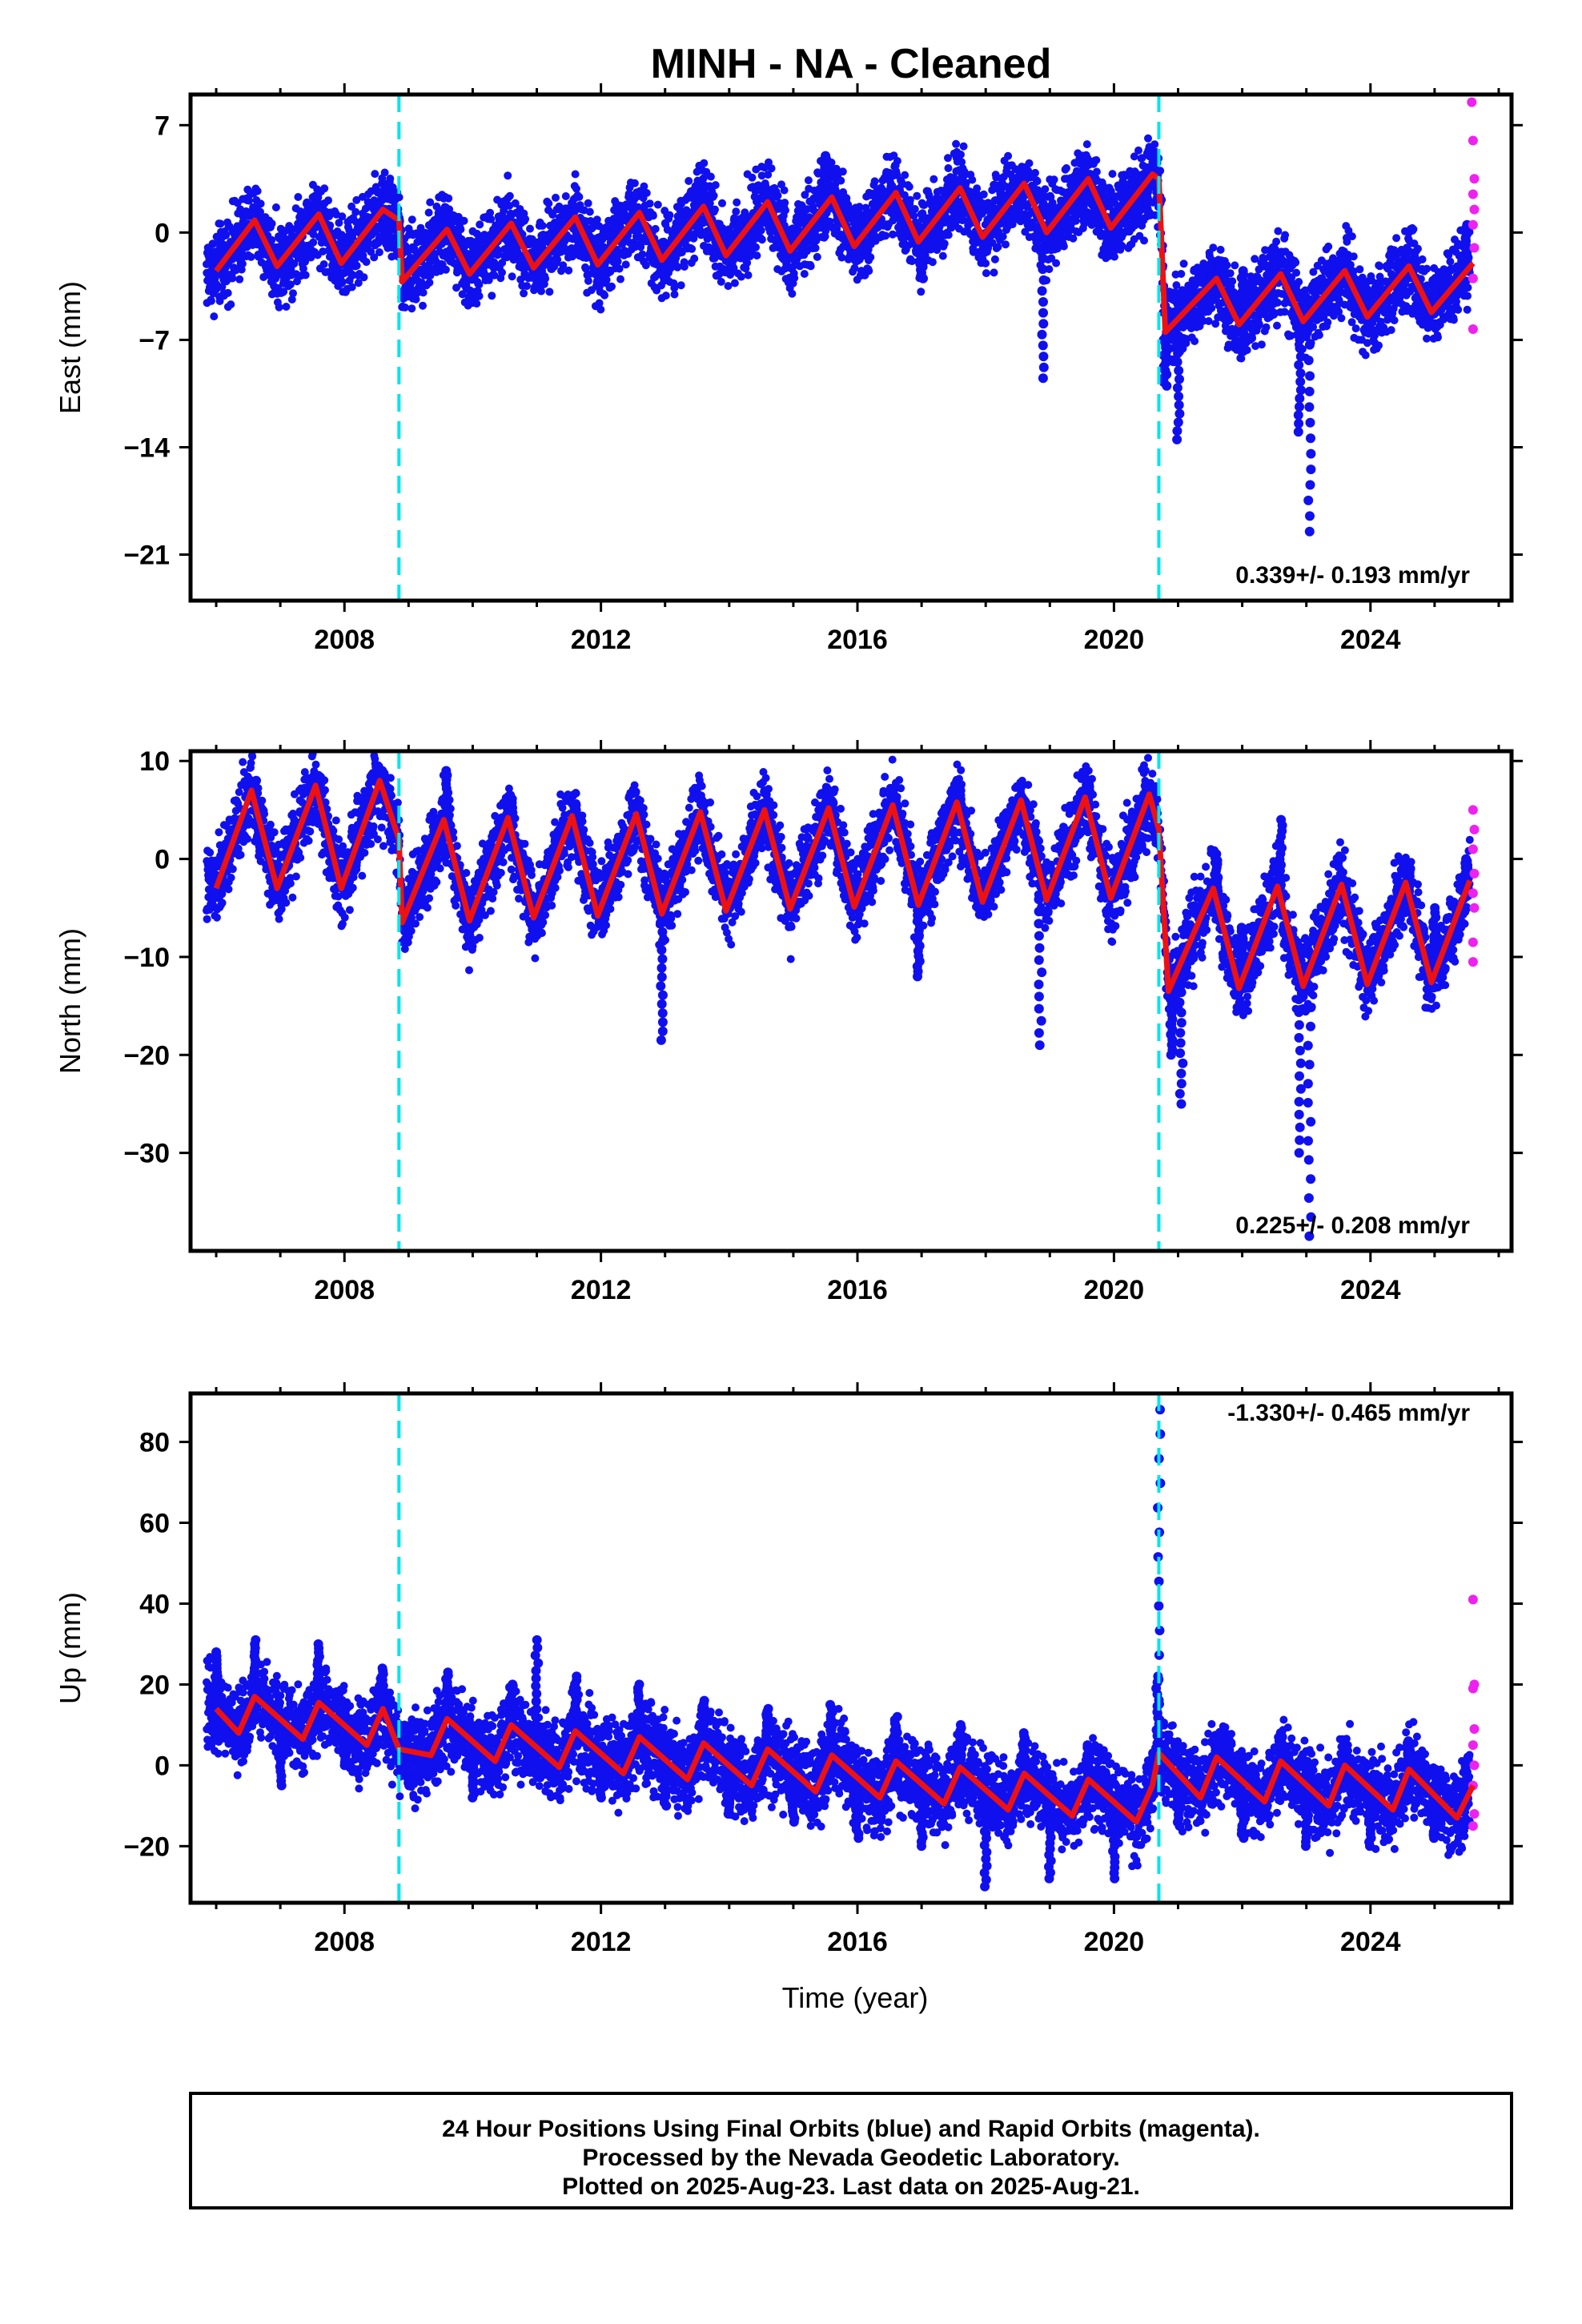  What do you see at coordinates (146, 958) in the screenshot?
I see `y-tick-label: −10` at bounding box center [146, 958].